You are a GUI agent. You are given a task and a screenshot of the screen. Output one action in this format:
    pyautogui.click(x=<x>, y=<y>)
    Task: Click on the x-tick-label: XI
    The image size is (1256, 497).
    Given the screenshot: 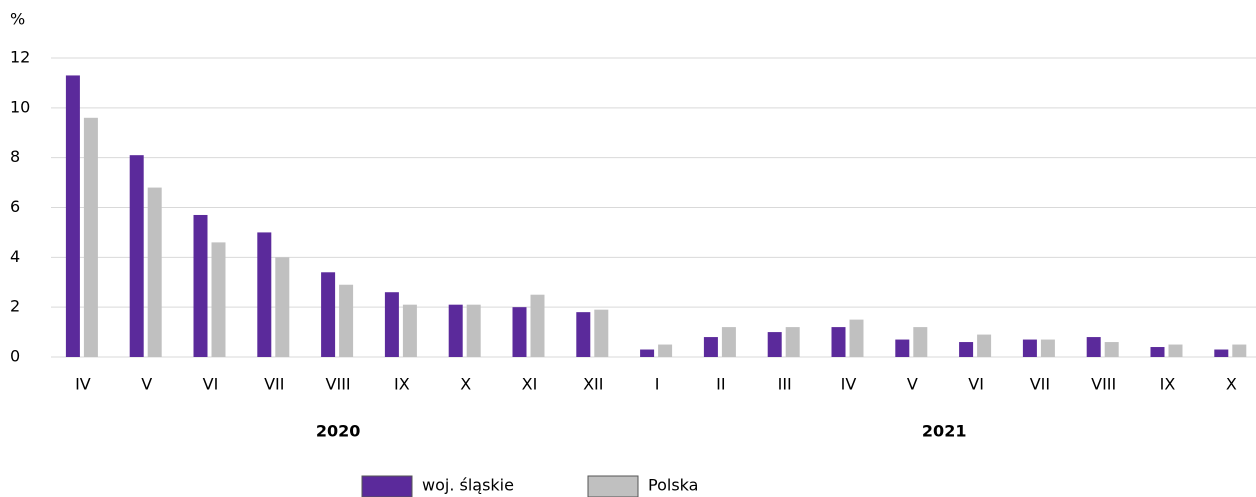 What is the action you would take?
    pyautogui.click(x=530, y=384)
    